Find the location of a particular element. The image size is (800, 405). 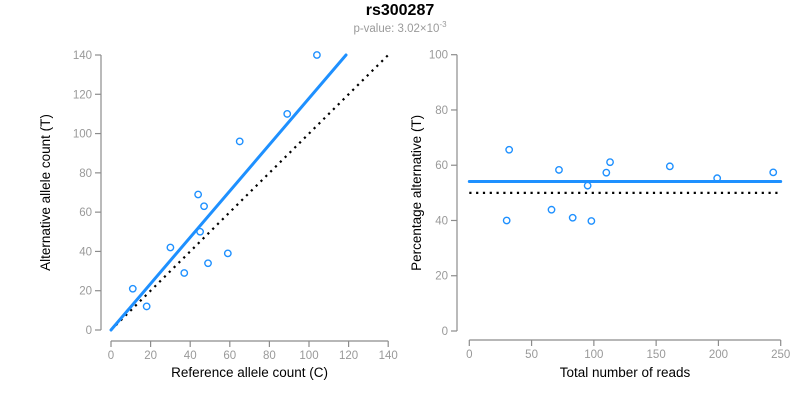

y-axis-title: Alternative allele count (T) is located at coordinates (45, 192).